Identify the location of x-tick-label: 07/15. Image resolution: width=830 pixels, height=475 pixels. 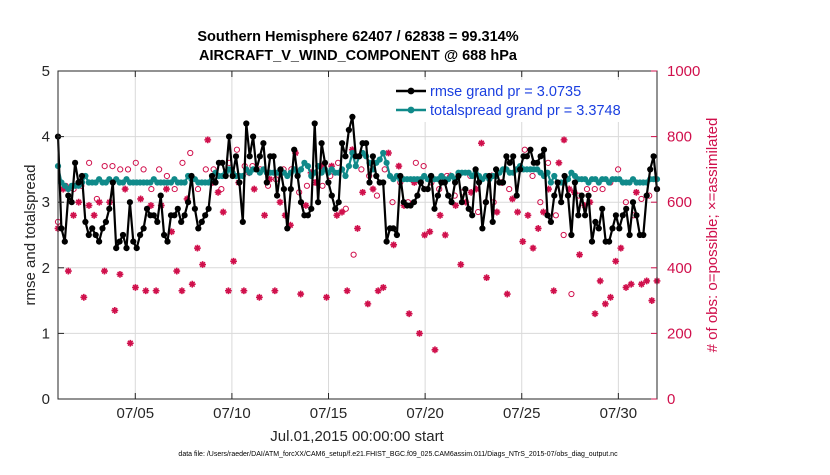
(329, 413).